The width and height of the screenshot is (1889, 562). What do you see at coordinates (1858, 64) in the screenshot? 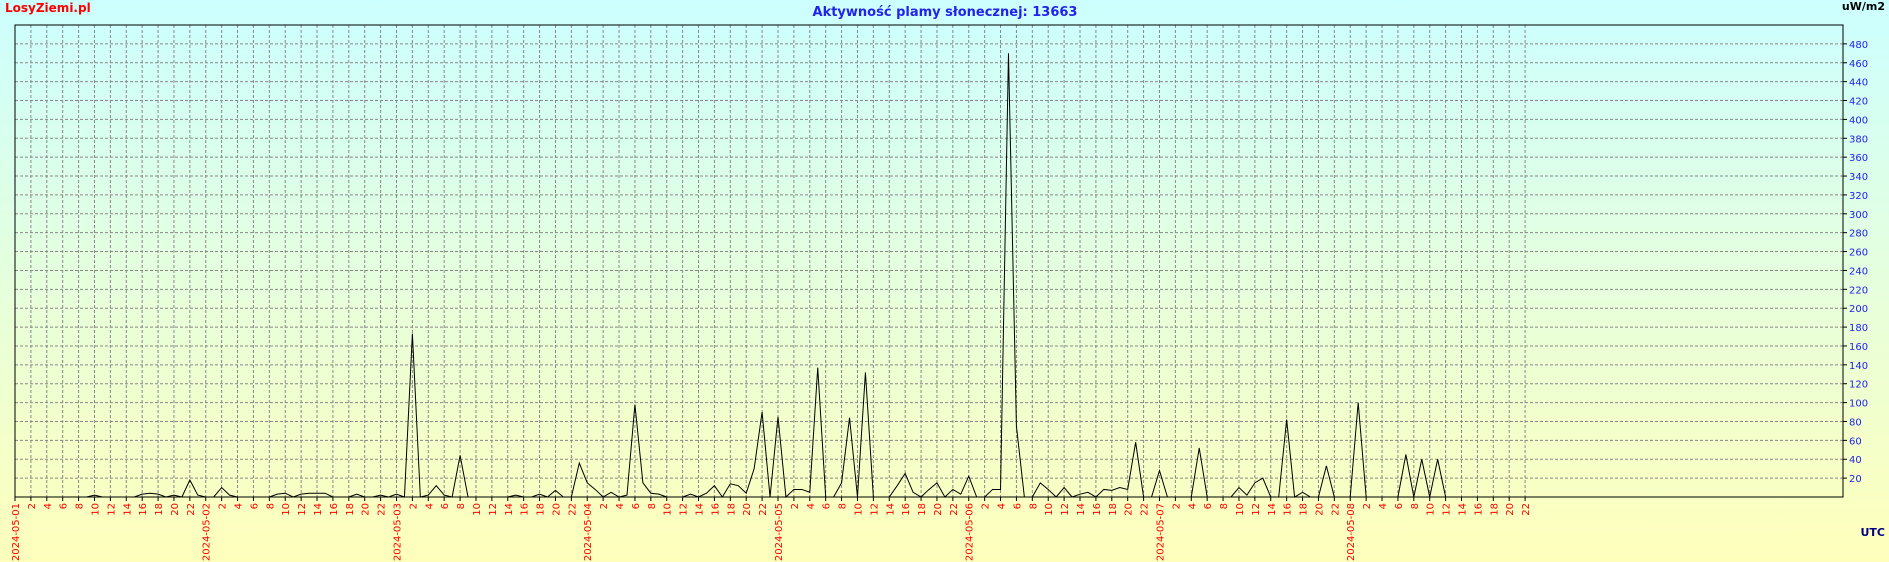
I see `y-tick-label: 460` at bounding box center [1858, 64].